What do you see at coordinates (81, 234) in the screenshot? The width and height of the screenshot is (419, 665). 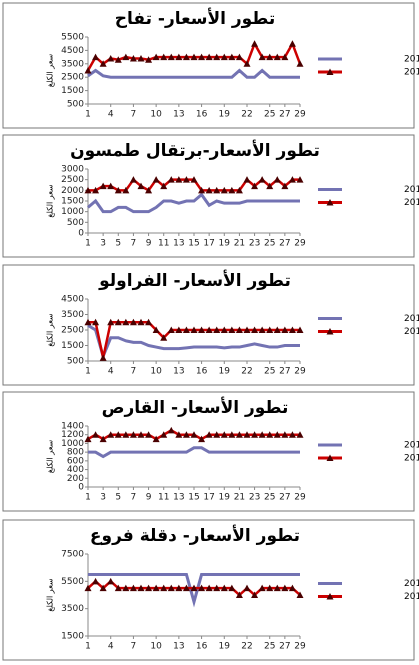 I see `y-tick-label: 0` at bounding box center [81, 234].